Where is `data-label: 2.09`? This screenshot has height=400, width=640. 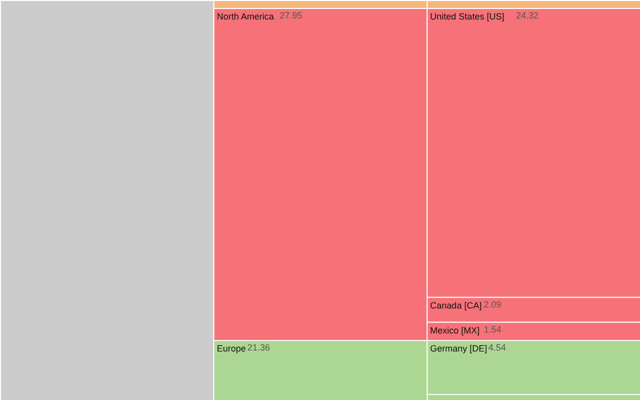 data-label: 2.09 is located at coordinates (493, 304).